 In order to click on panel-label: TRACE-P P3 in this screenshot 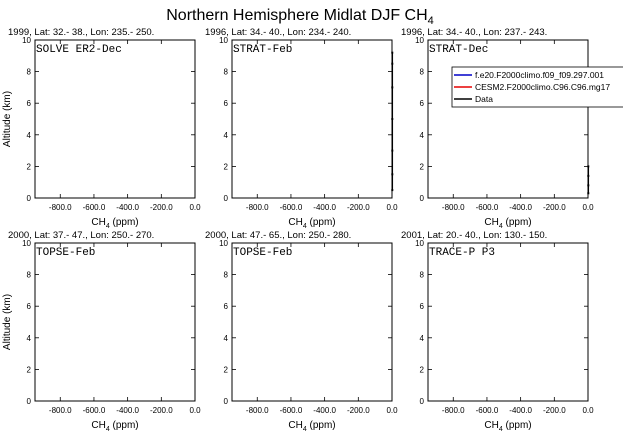, I will do `click(462, 253)`.